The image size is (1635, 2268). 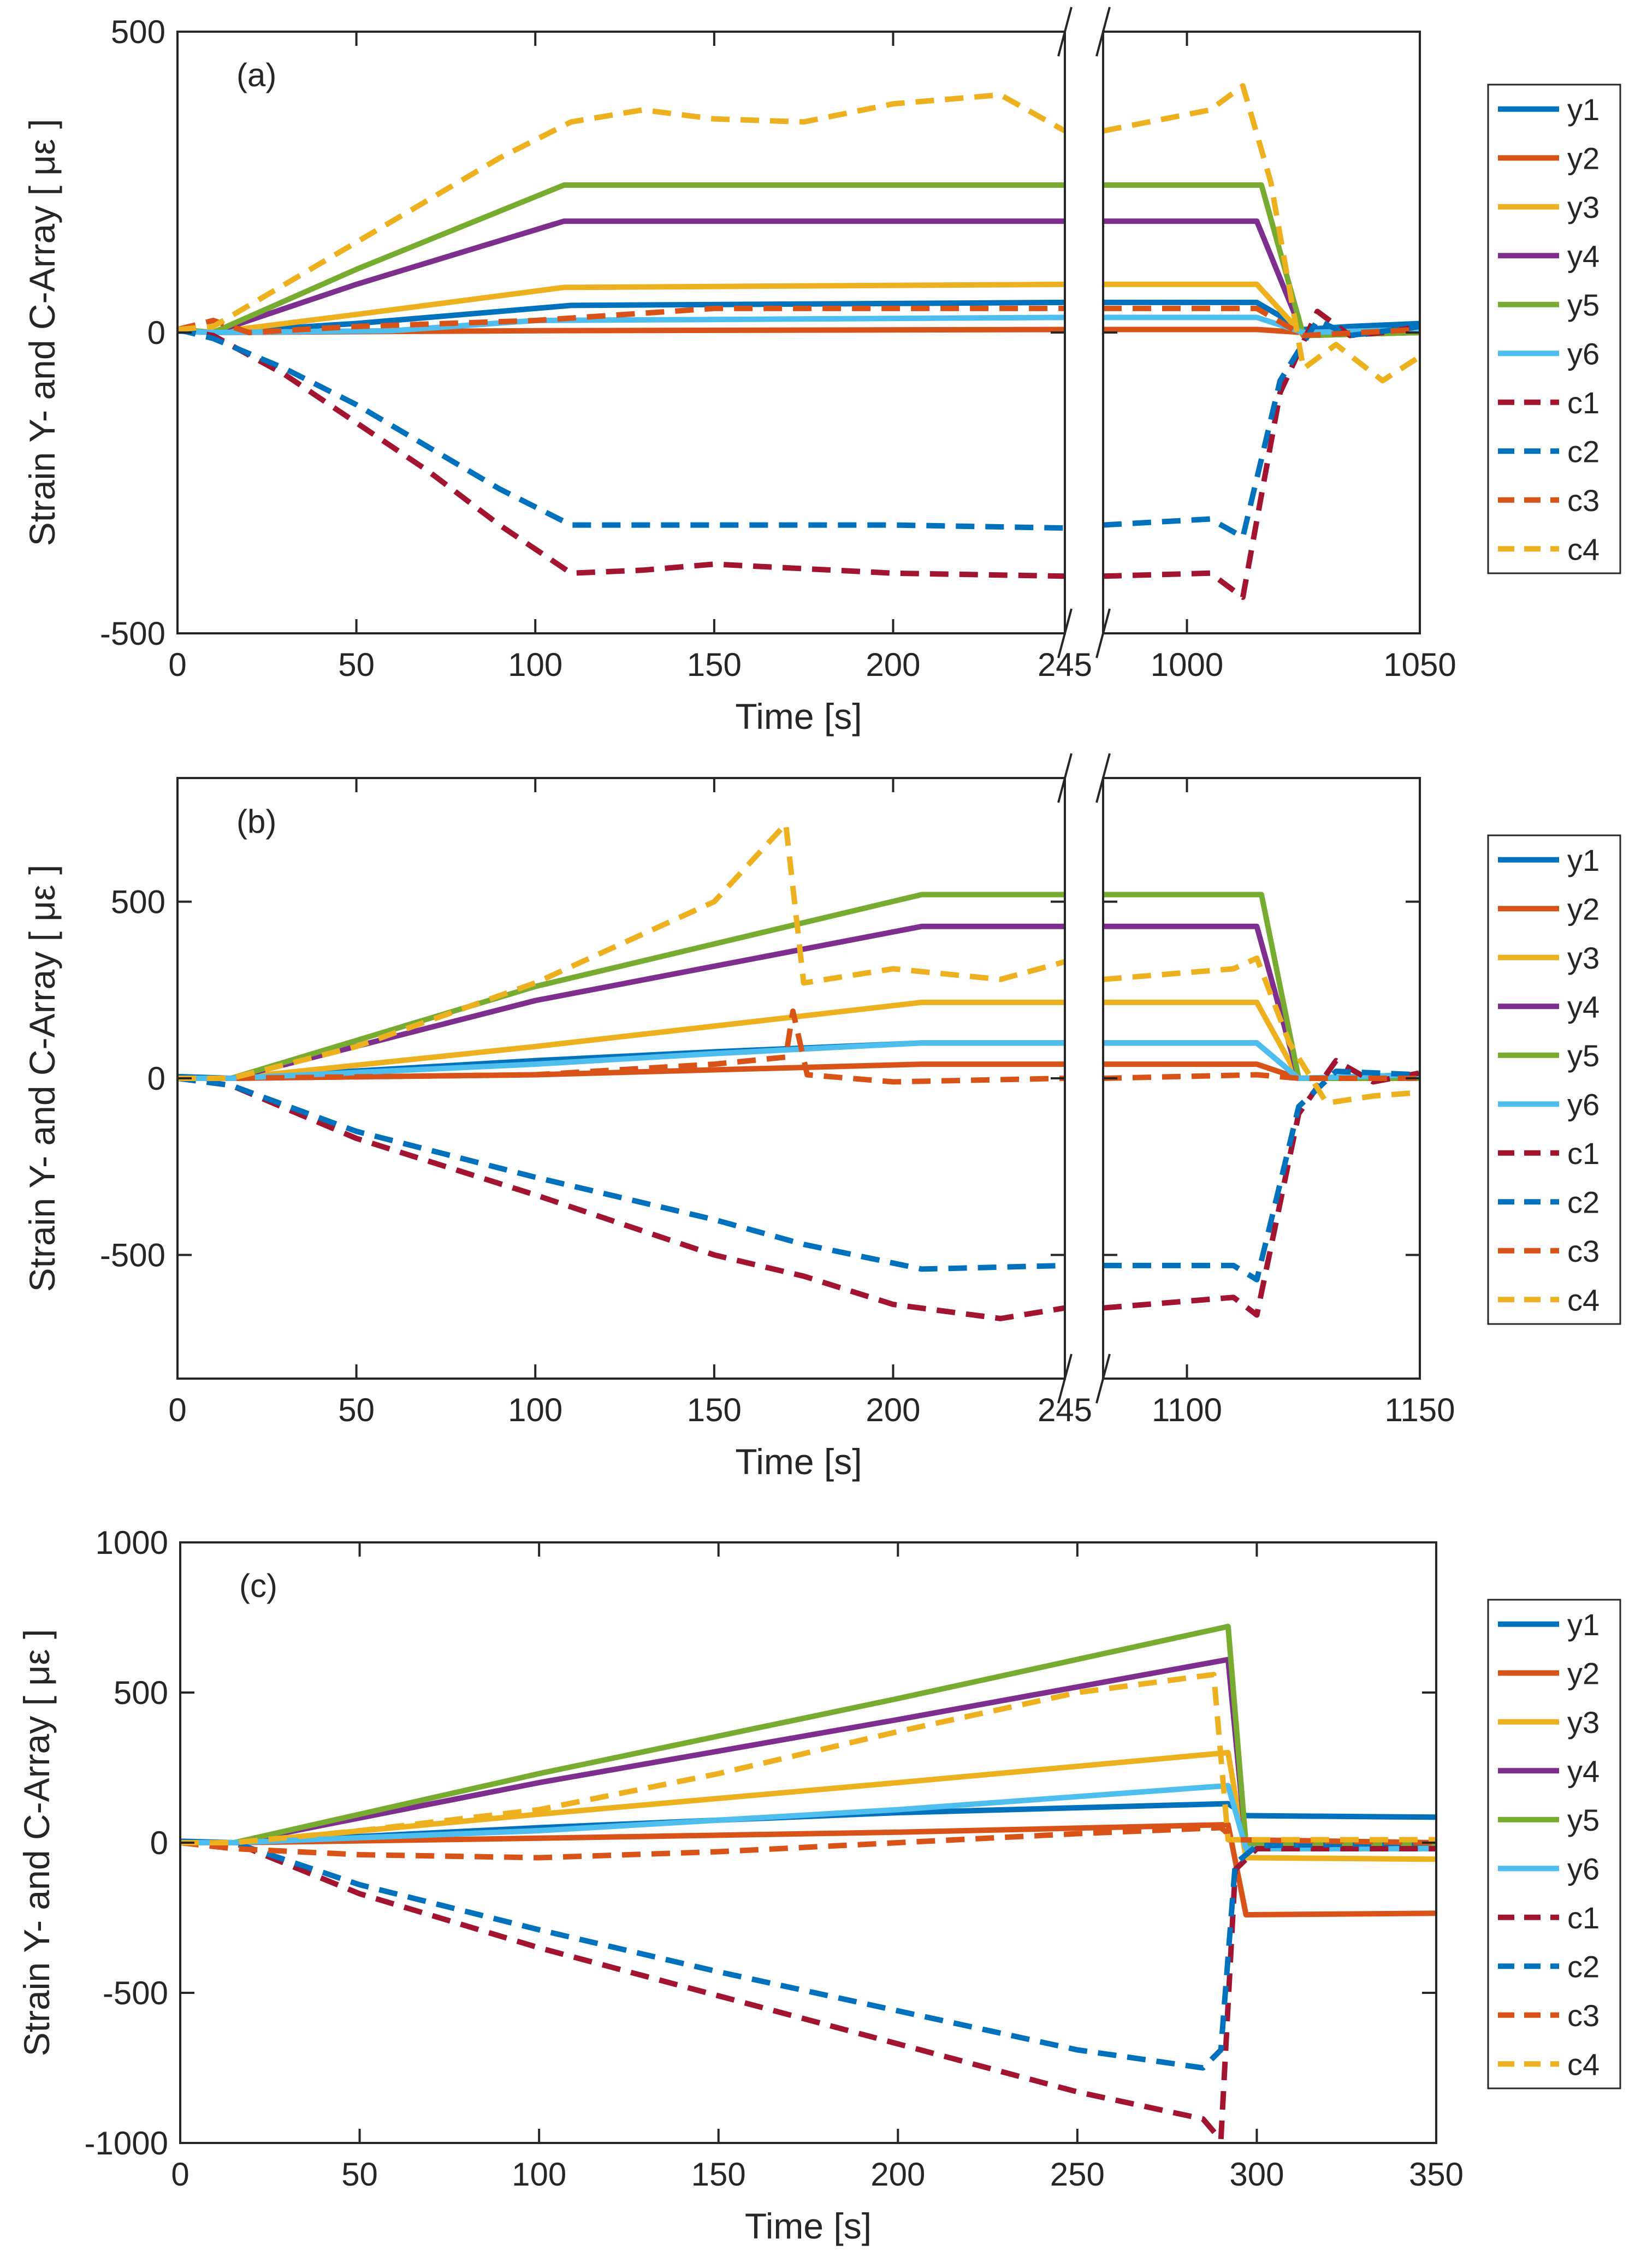 What do you see at coordinates (808, 1758) in the screenshot?
I see `series-line-c4` at bounding box center [808, 1758].